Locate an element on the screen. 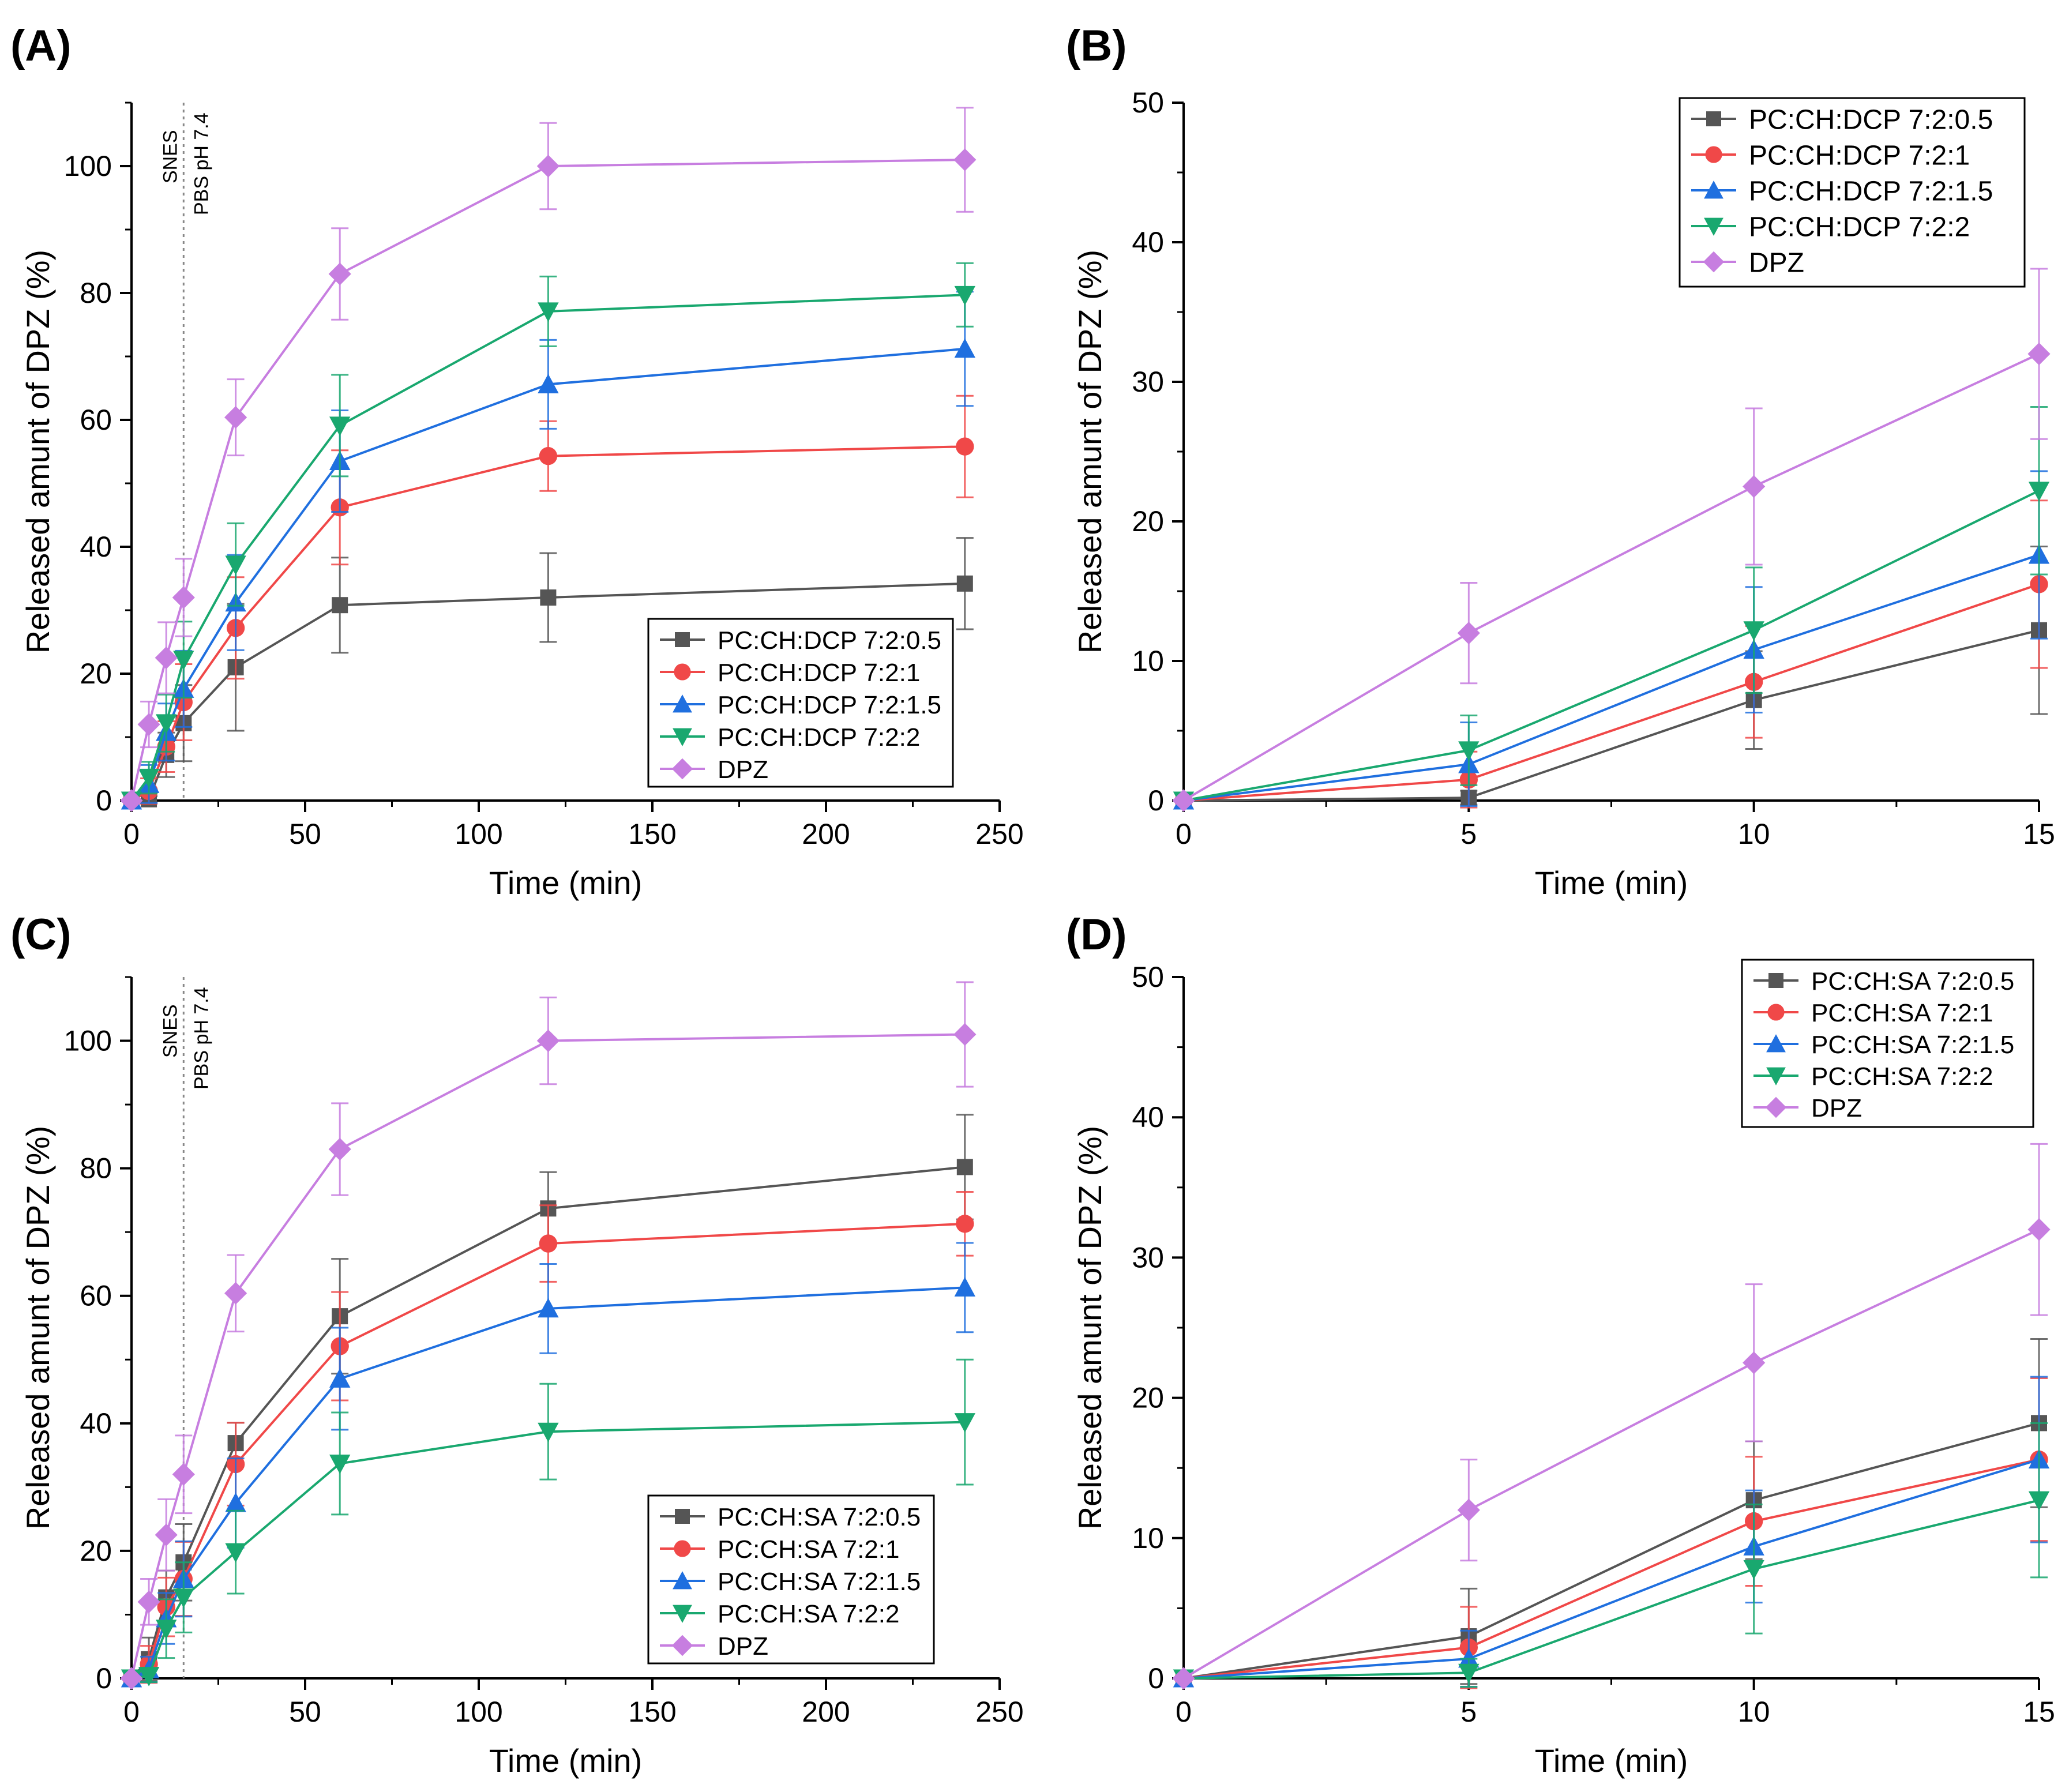  panel-label: (C) is located at coordinates (41, 934).